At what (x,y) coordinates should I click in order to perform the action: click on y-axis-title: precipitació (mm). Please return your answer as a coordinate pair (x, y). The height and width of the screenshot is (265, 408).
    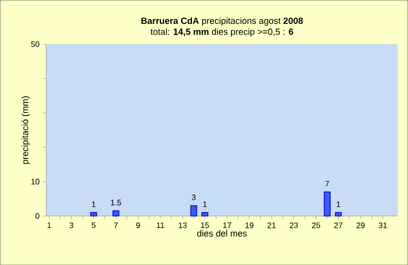
    Looking at the image, I should click on (25, 130).